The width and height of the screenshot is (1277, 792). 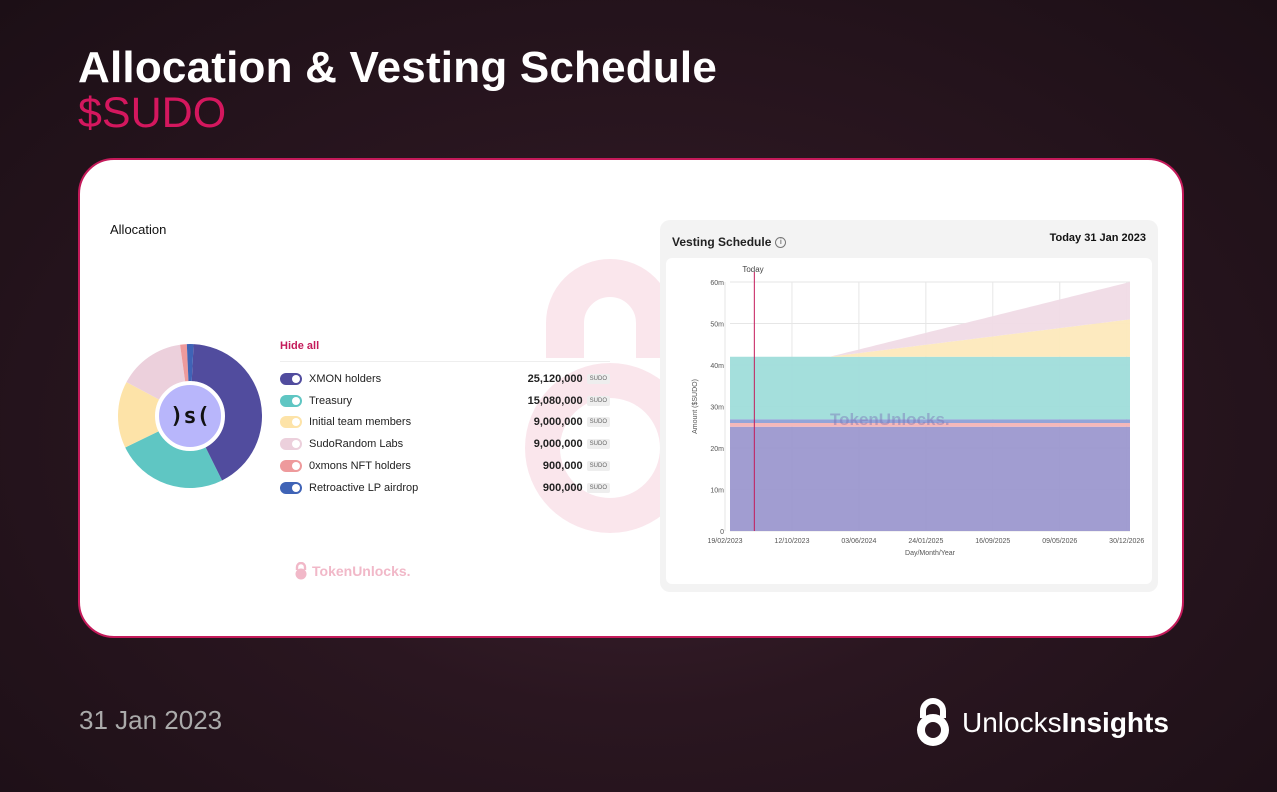 I want to click on legend-item: 0xmons NFT holders 900,000 SUDO, so click(x=445, y=466).